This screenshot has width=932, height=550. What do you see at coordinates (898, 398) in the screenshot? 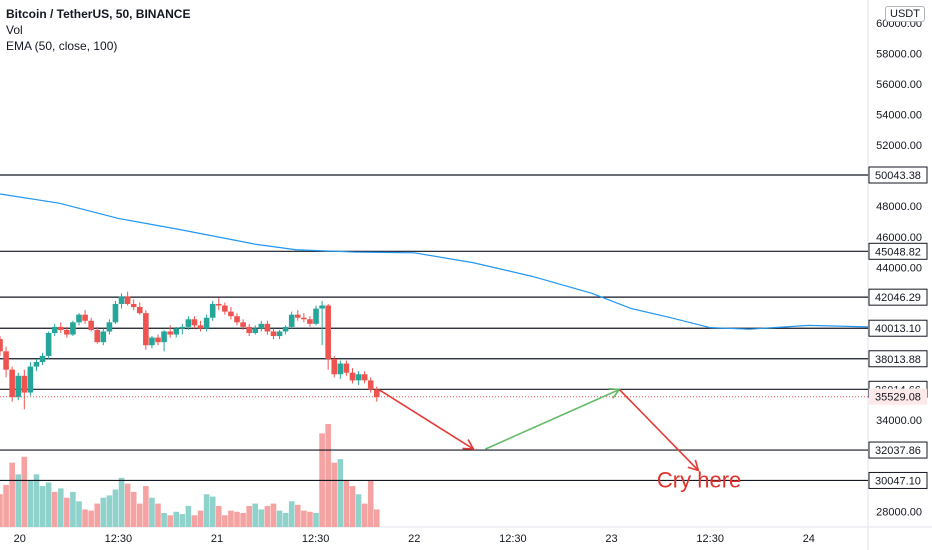
I see `current-price-label: 35529.08` at bounding box center [898, 398].